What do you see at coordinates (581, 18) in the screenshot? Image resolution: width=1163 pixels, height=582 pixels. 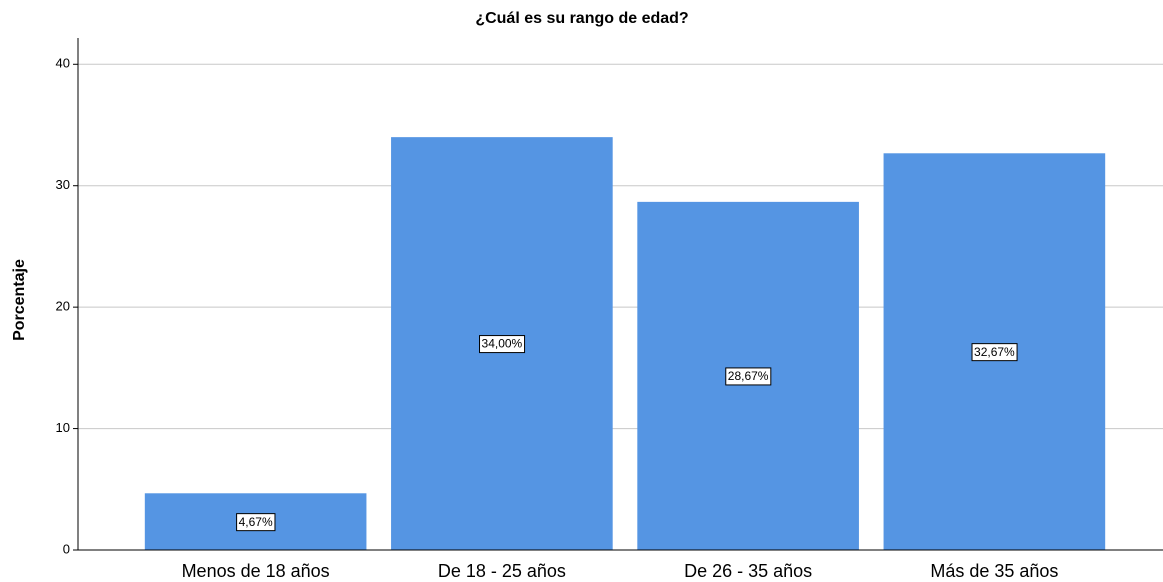 I see `chart-title: ¿Cuál es su rango de edad?` at bounding box center [581, 18].